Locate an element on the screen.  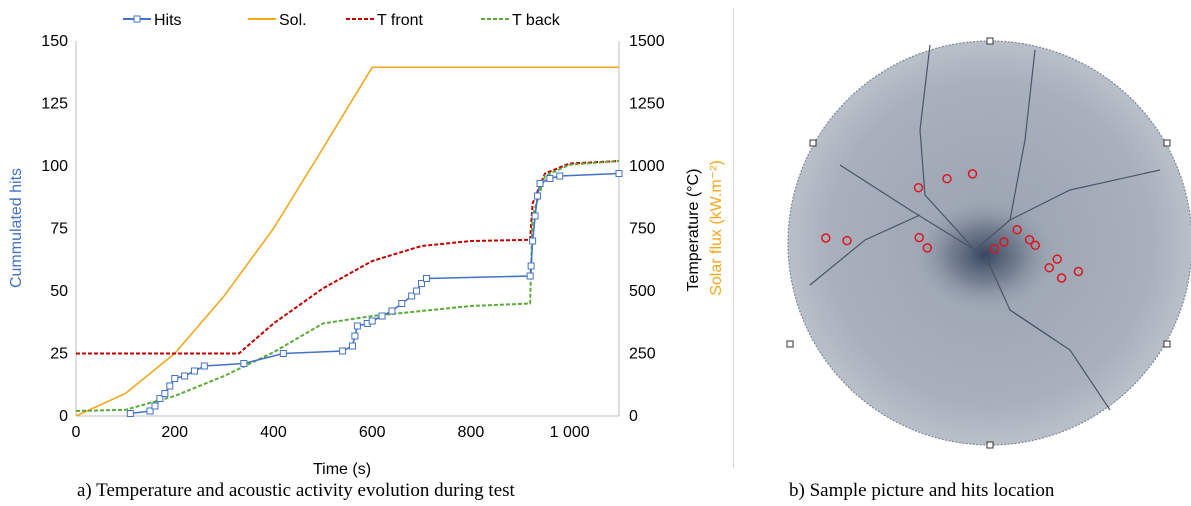
x-tick-labels: 0 200 400 600 800 1 000 is located at coordinates (331, 432).